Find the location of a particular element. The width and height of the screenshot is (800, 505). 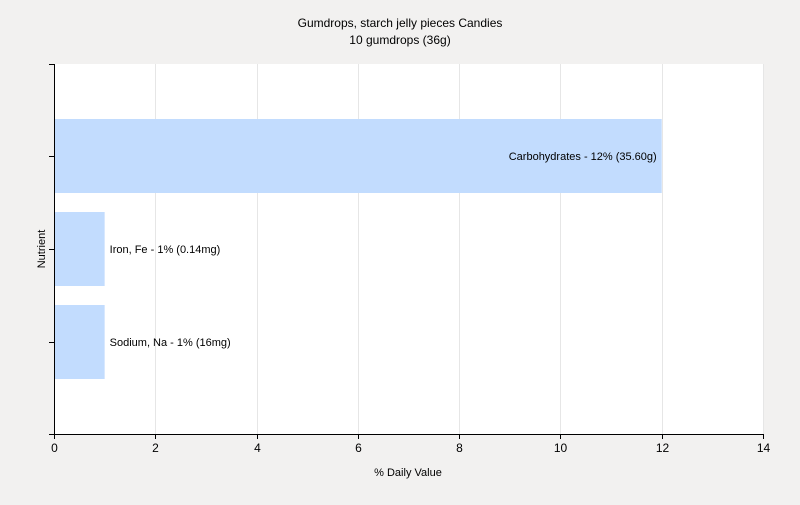

bar-carbohydrates is located at coordinates (358, 156).